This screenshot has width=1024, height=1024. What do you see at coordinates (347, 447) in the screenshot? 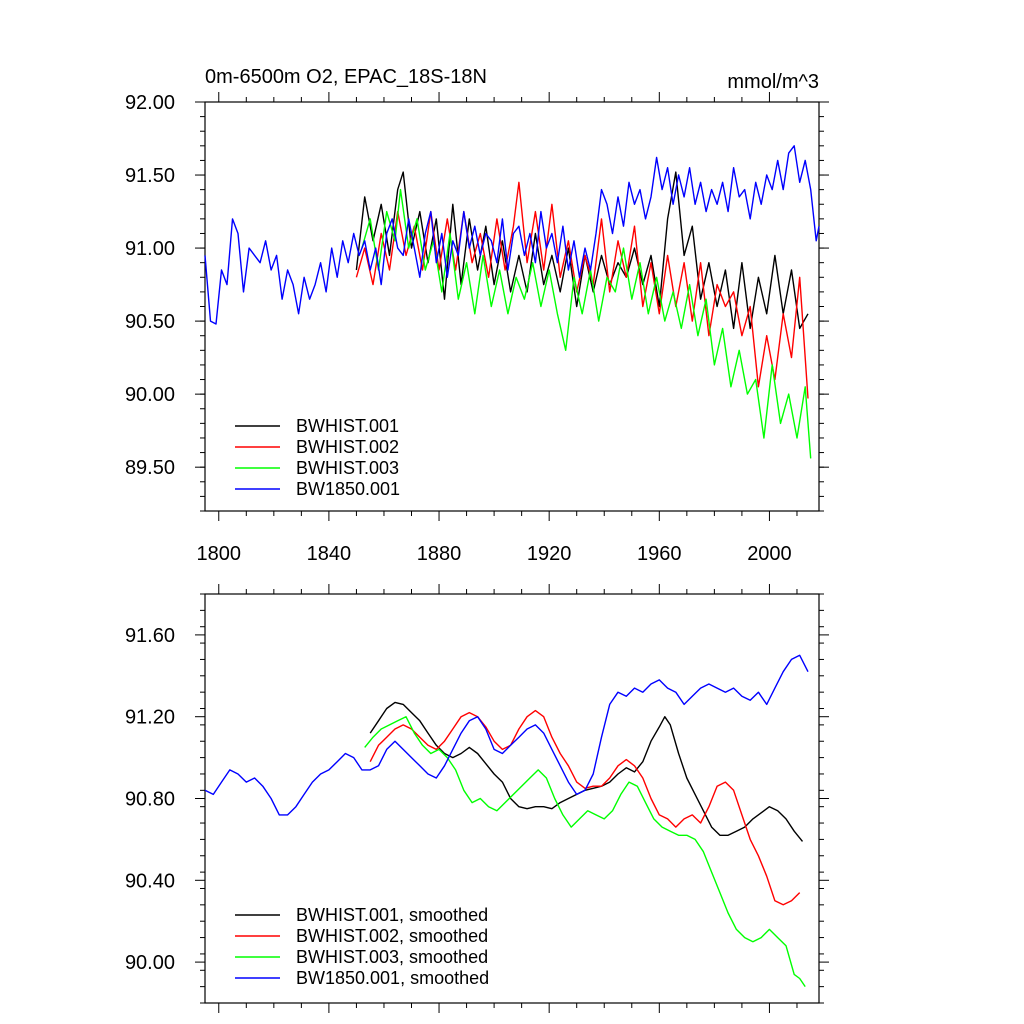
I see `legend-label: BWHIST.002` at bounding box center [347, 447].